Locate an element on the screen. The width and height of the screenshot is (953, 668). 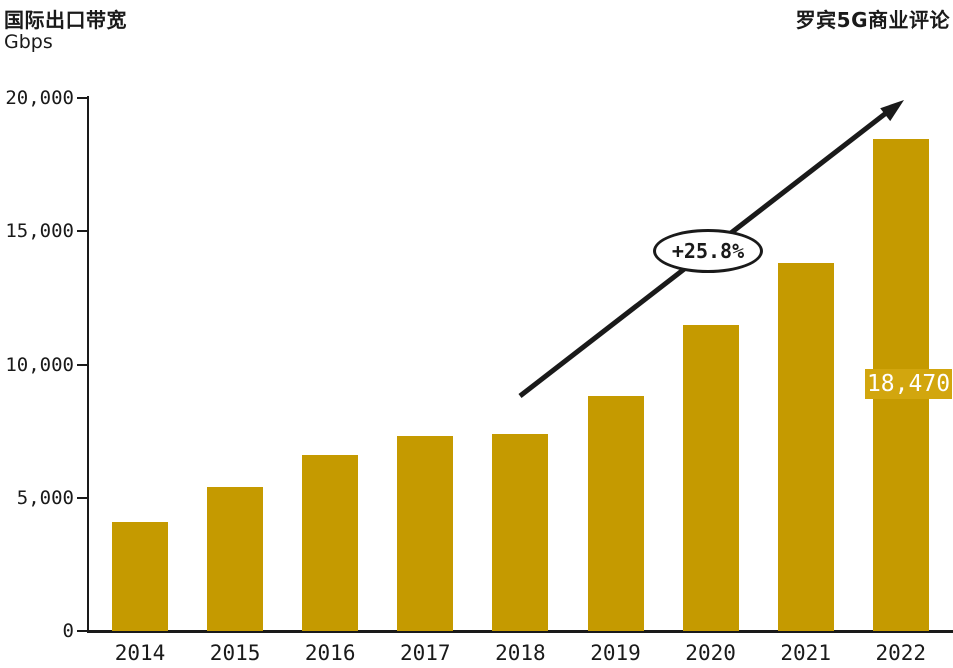
x-tick-label-2017: 2017 is located at coordinates (425, 653).